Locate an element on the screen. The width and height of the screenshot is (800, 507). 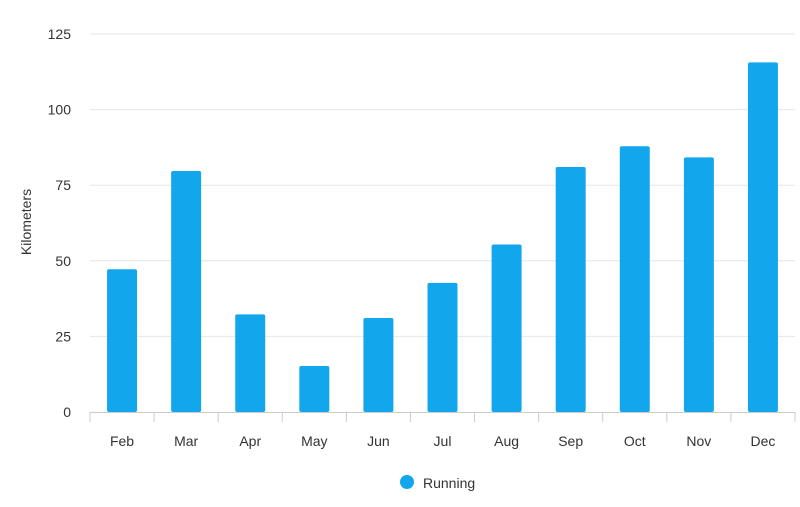
bar-mar is located at coordinates (186, 291).